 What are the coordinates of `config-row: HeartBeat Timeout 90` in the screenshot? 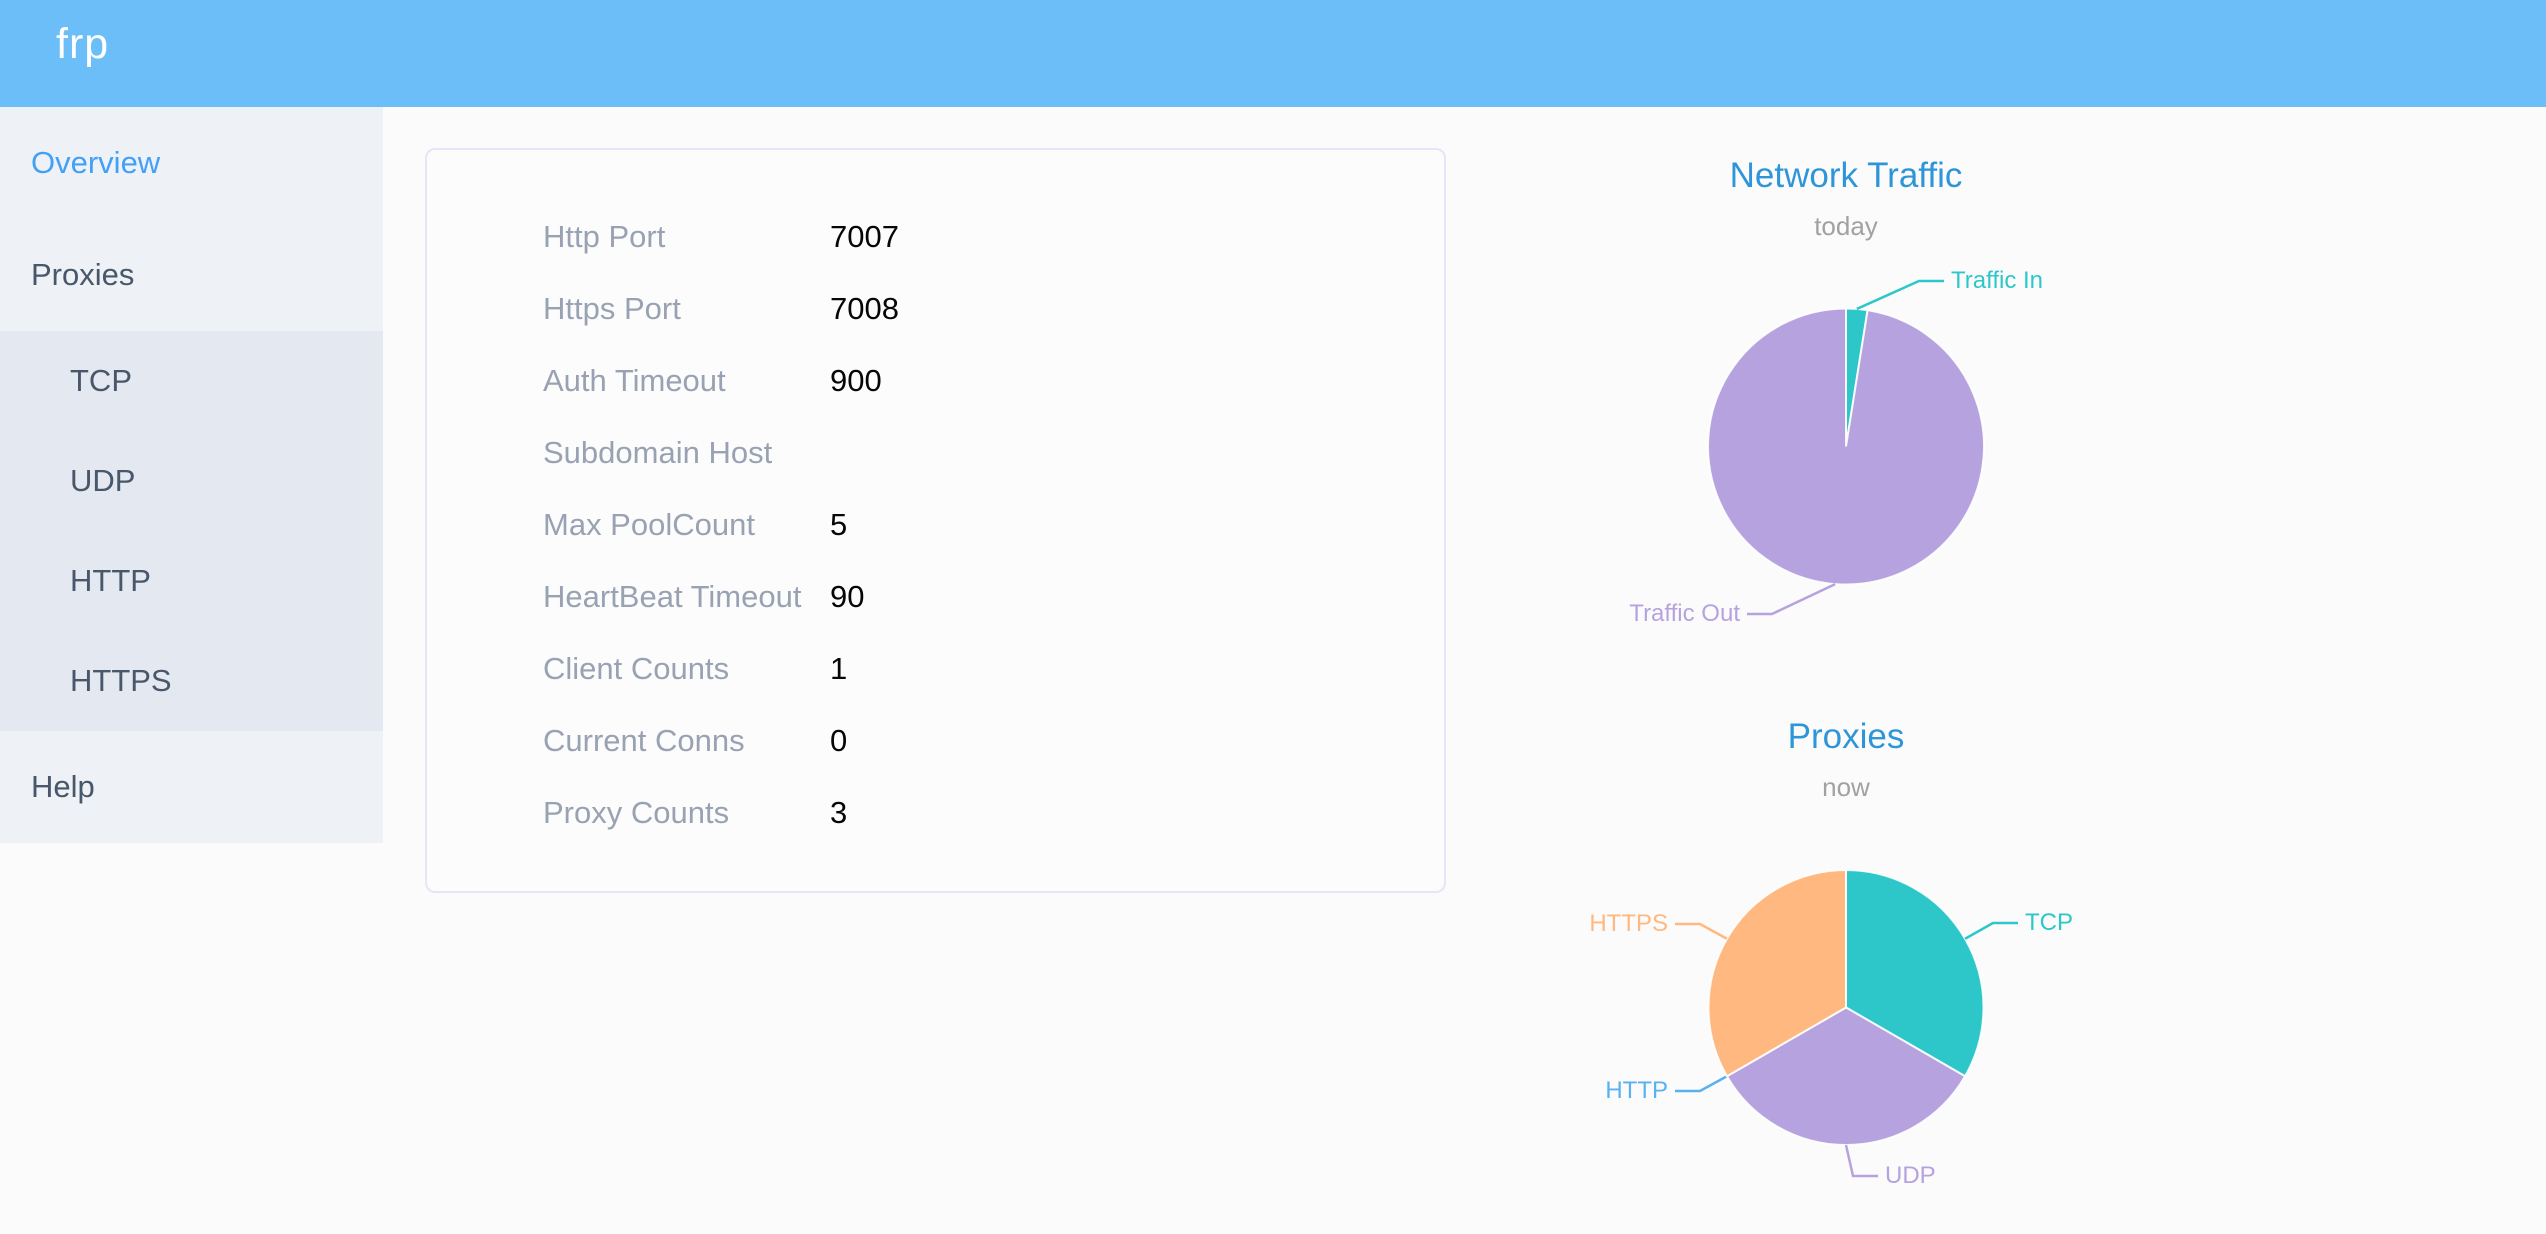 It's located at (935, 597).